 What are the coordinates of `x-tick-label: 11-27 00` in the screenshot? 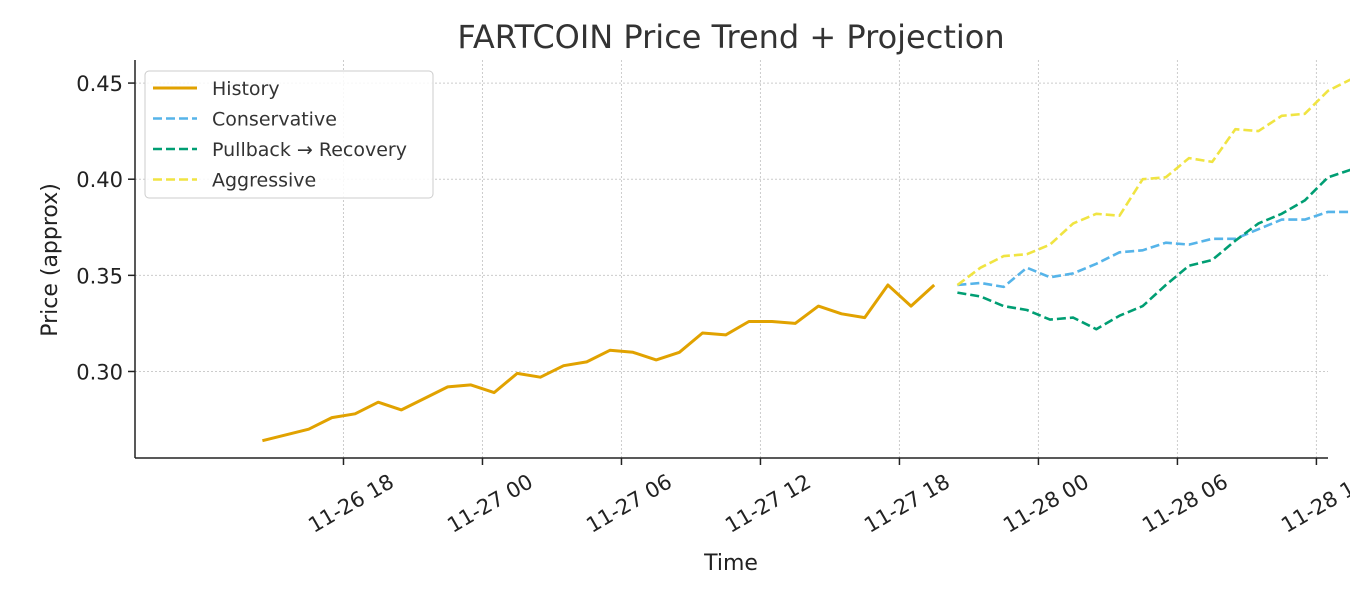 It's located at (490, 504).